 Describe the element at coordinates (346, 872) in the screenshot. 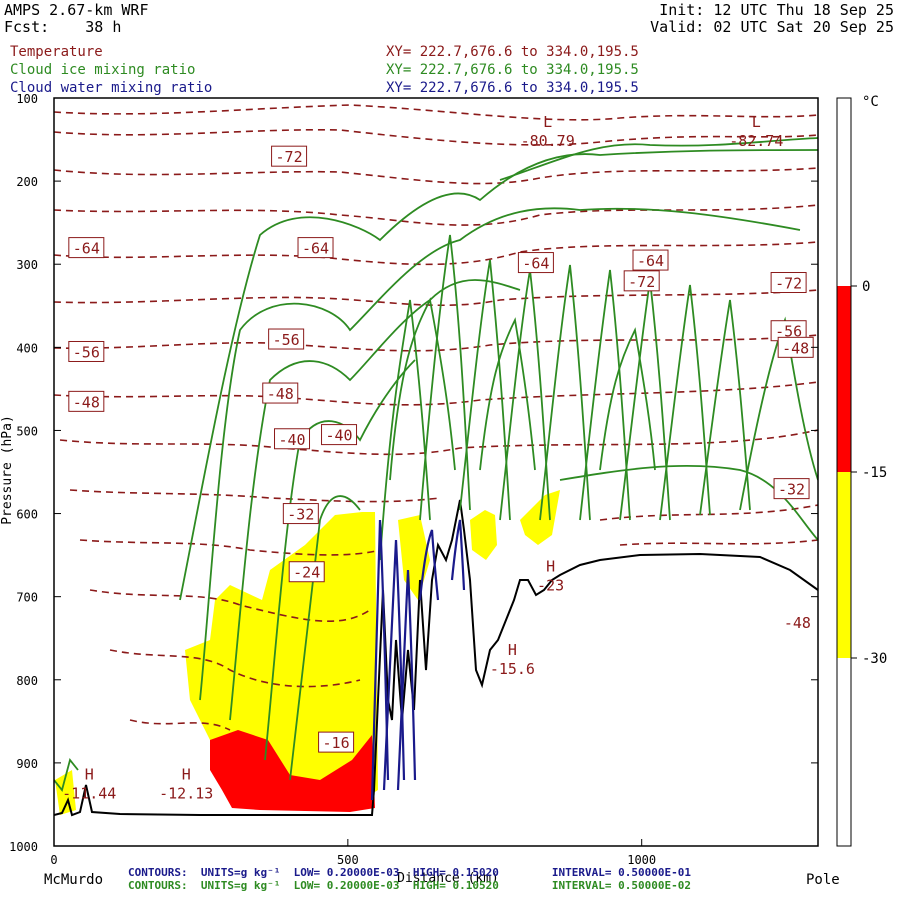

I see `footer-water-low: LOW= 0.20000E-03` at that location.